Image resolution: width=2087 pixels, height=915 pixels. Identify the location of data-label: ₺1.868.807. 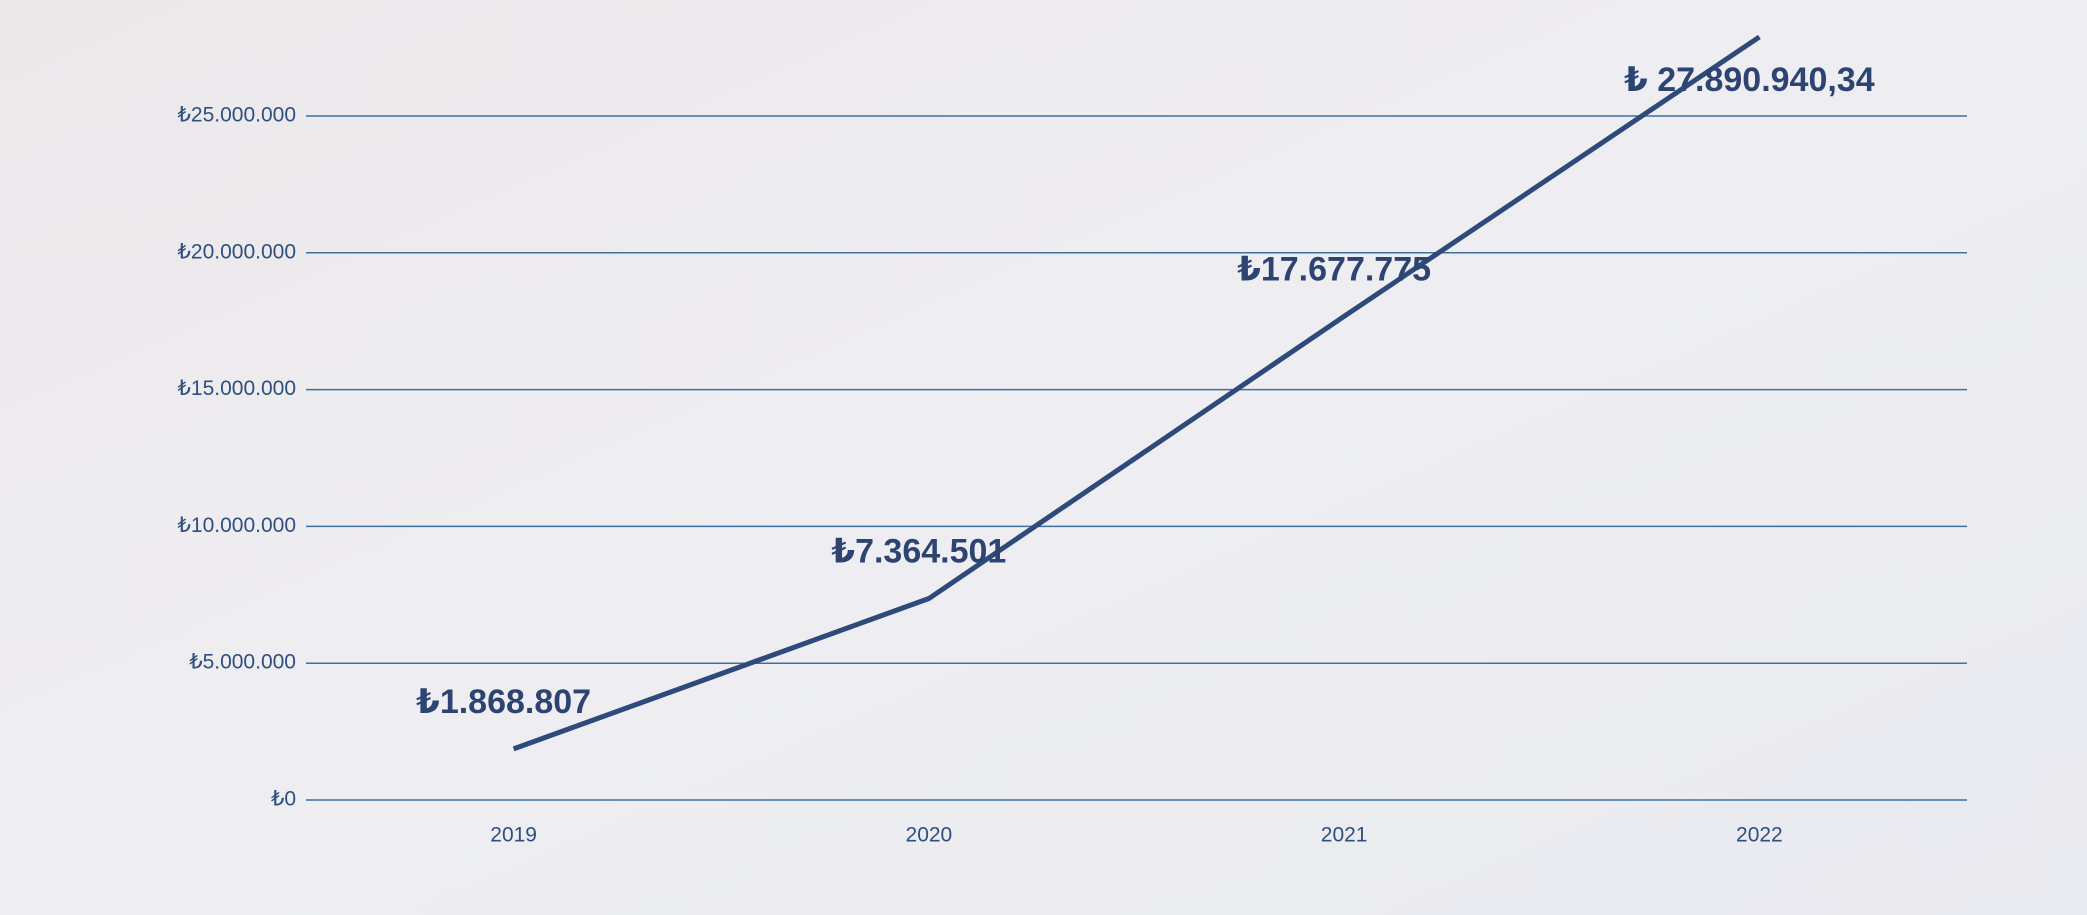
(503, 702).